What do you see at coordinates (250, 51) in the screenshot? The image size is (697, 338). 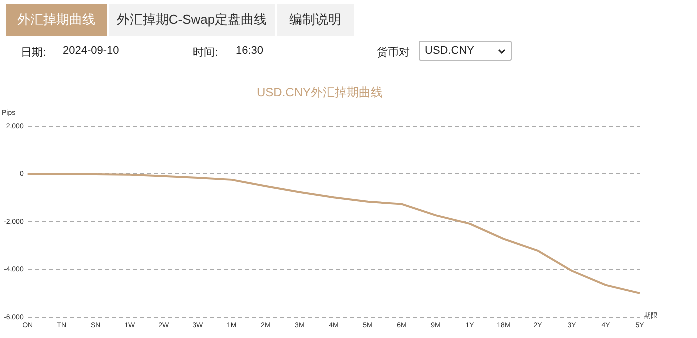 I see `text: 16:30` at bounding box center [250, 51].